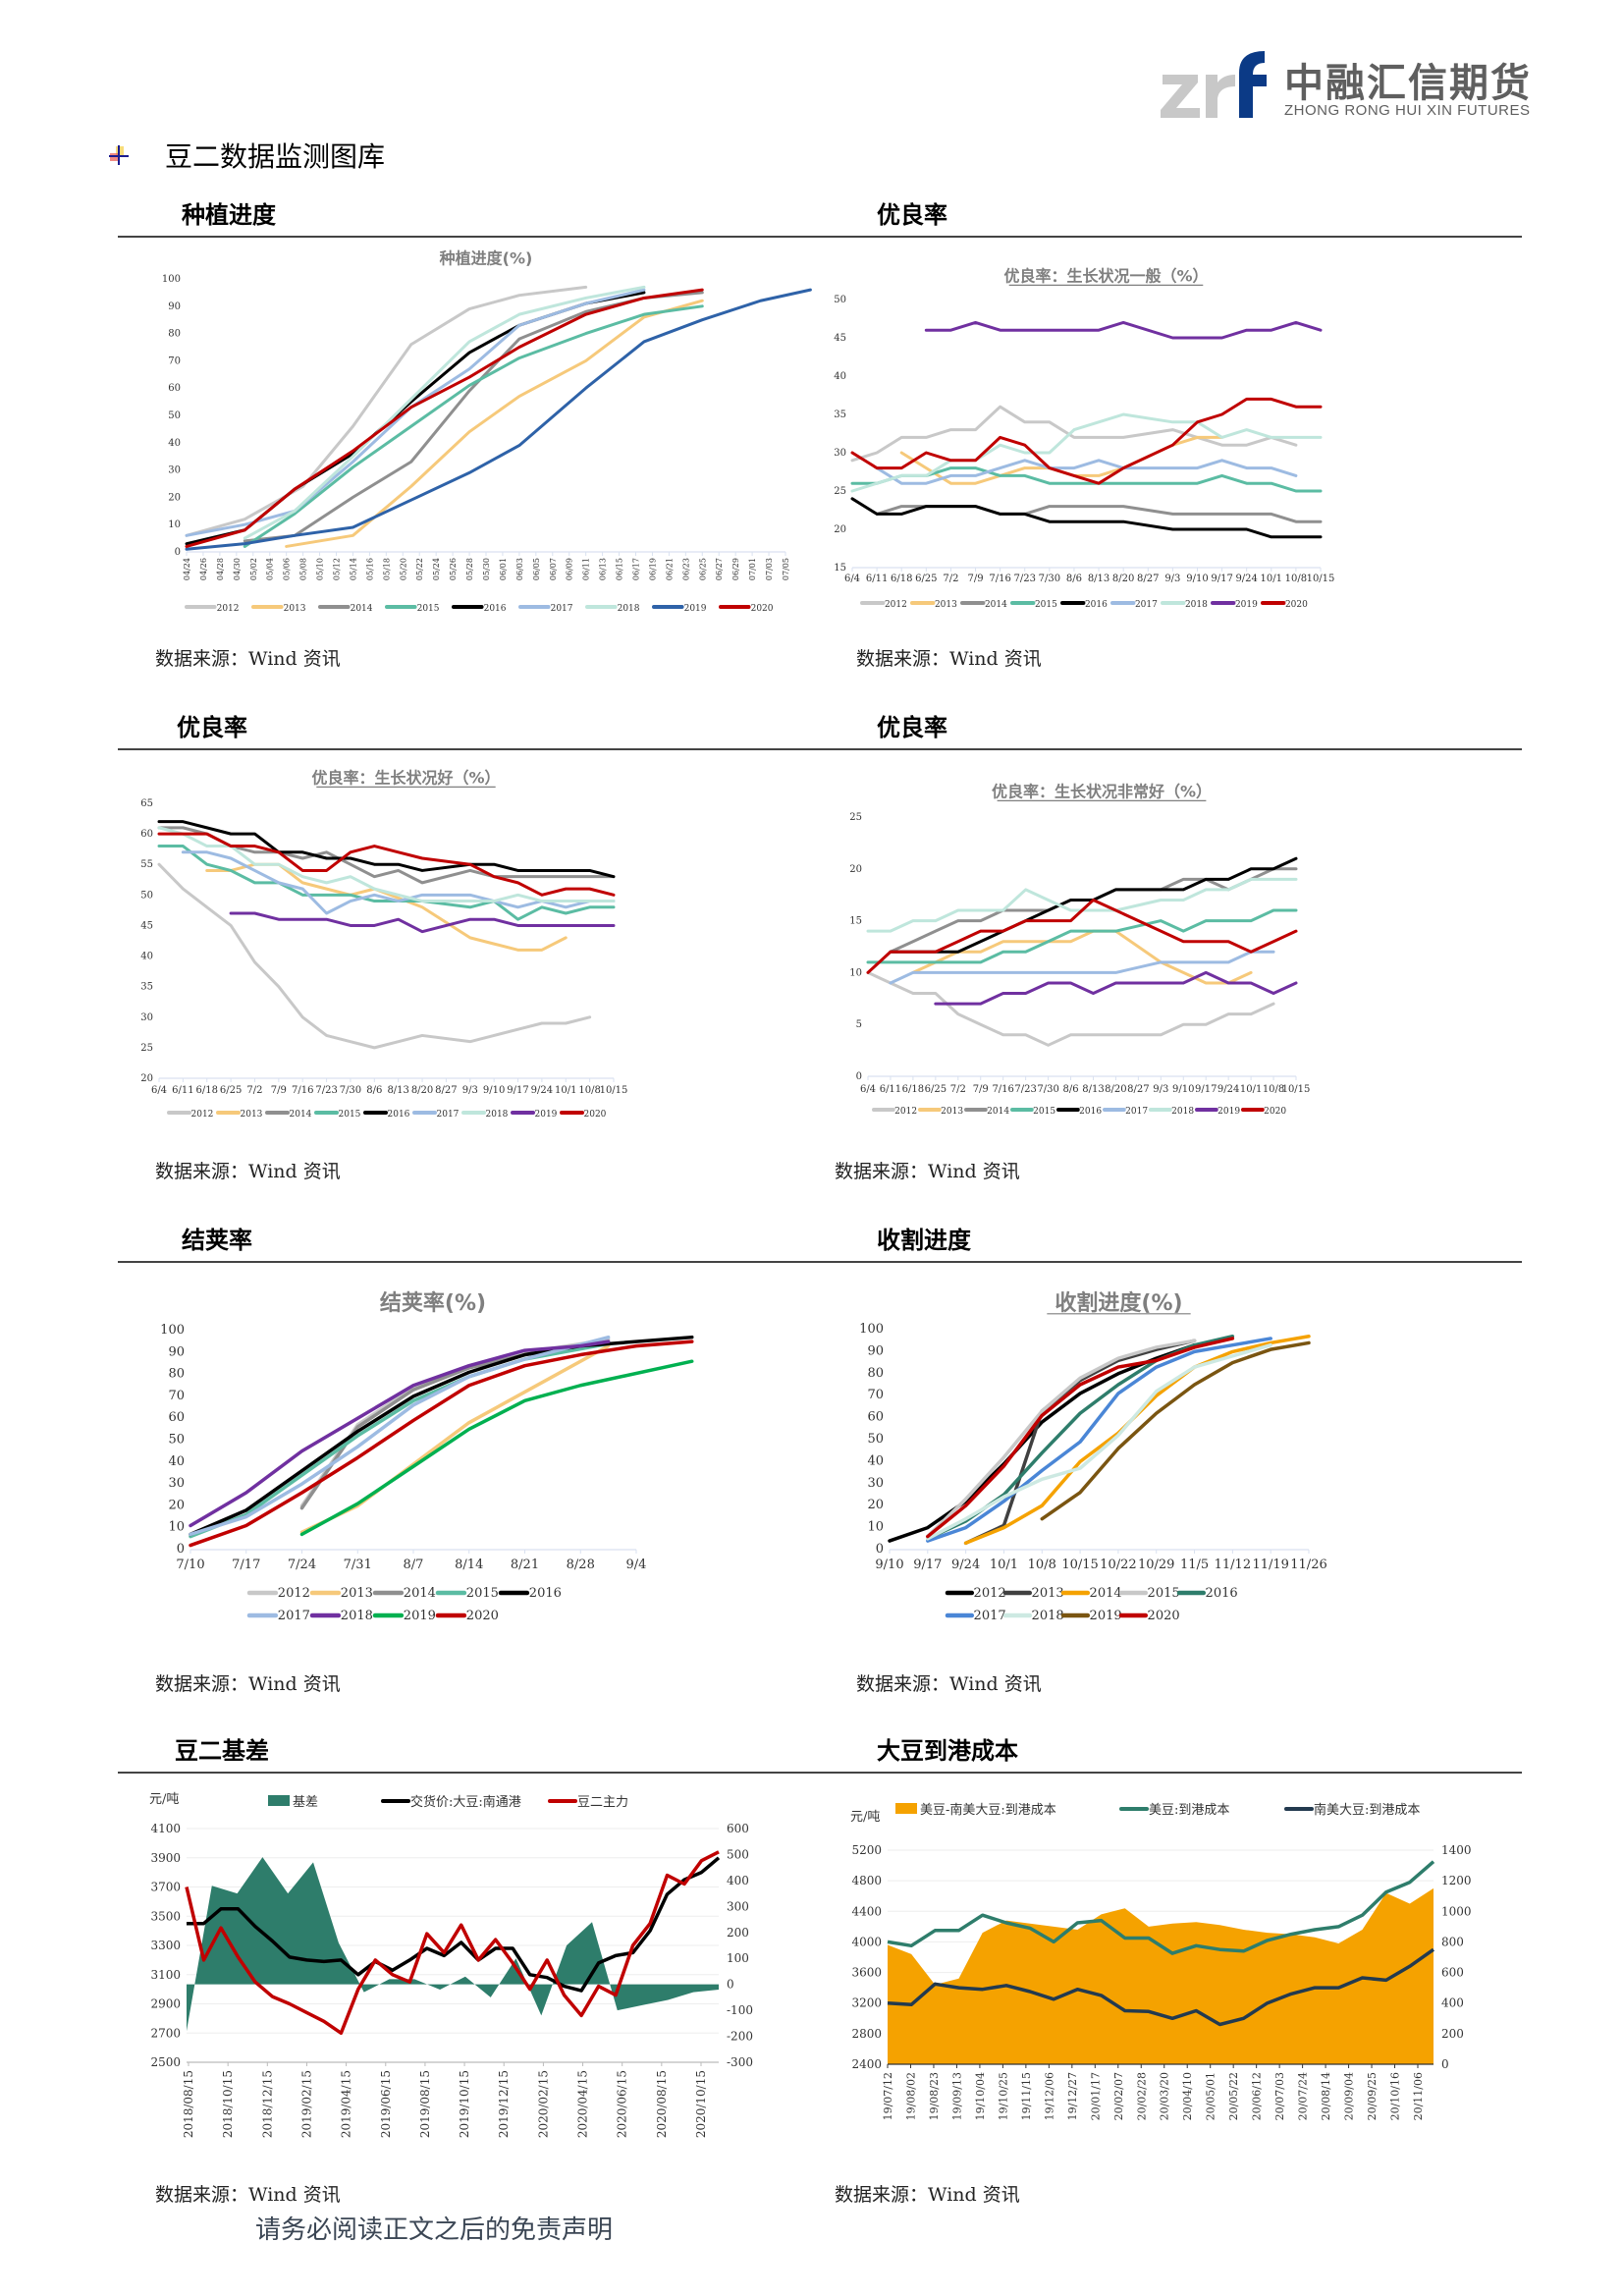 This screenshot has width=1623, height=2296. I want to click on x-tick-label: 9/4, so click(636, 1565).